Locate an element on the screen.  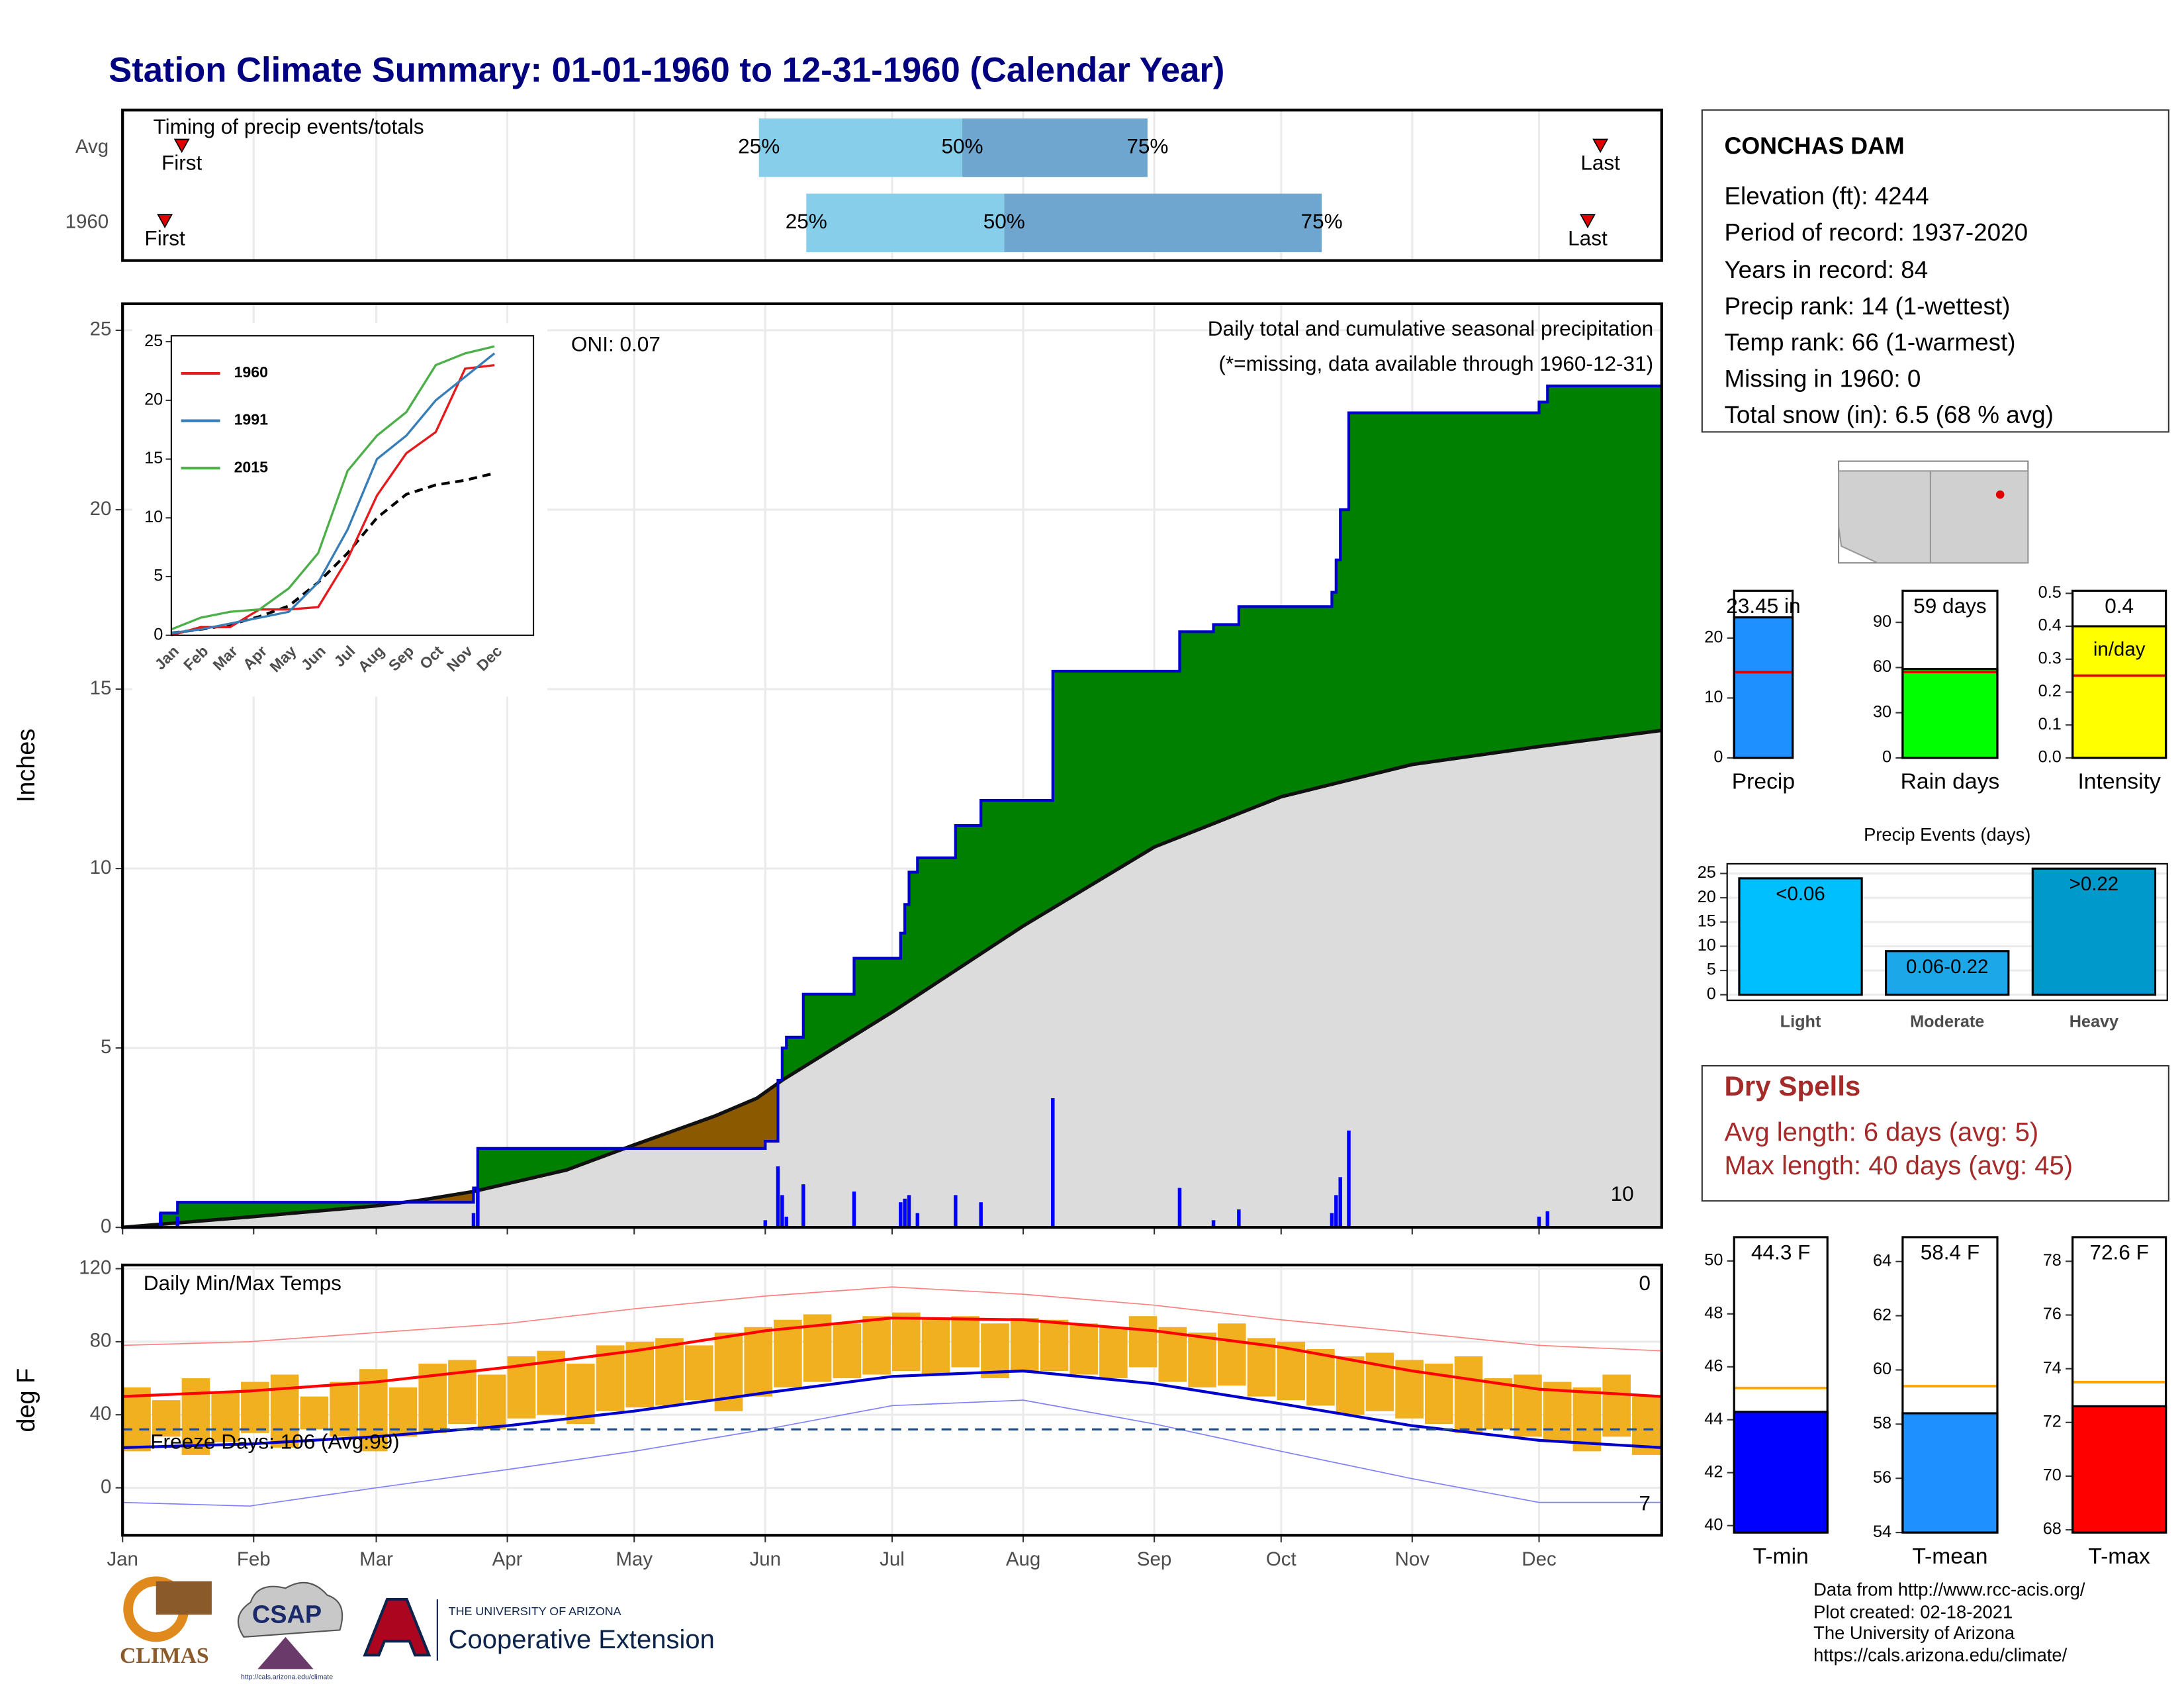
y-tick-label: 0.3 is located at coordinates (2050, 658).